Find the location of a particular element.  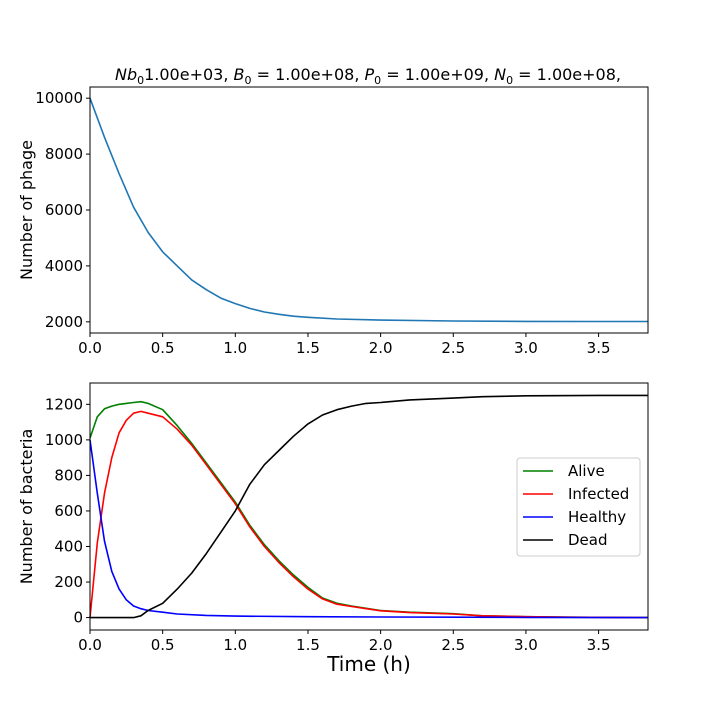

title-b-subscript: 0 is located at coordinates (248, 80).